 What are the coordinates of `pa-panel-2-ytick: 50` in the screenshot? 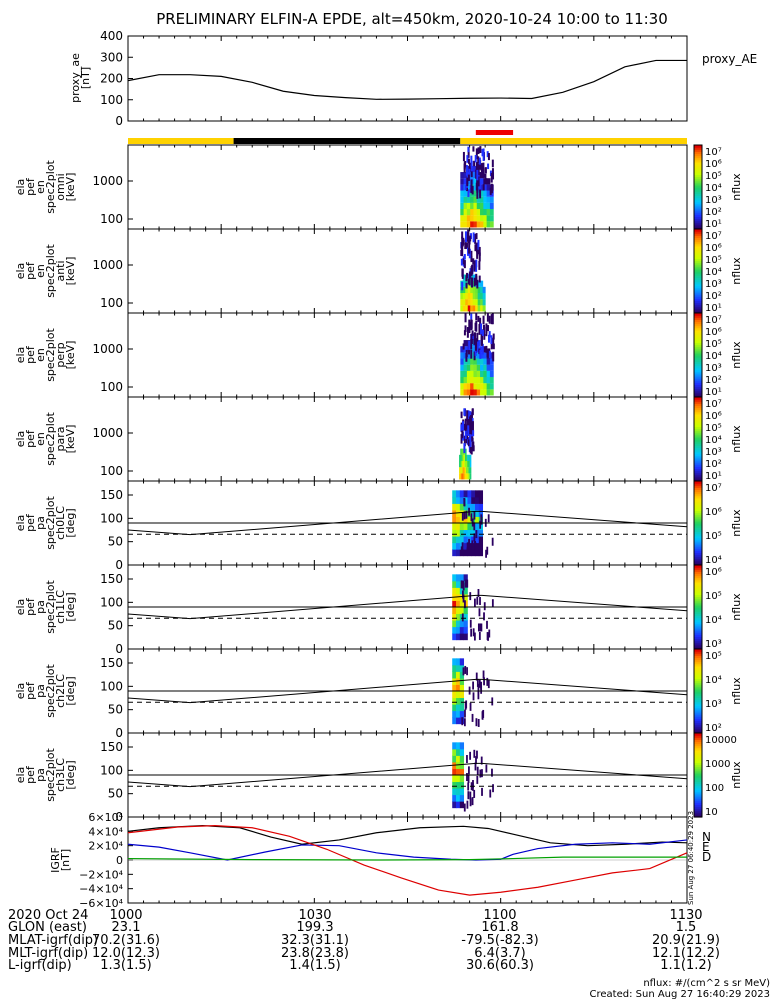 It's located at (115, 626).